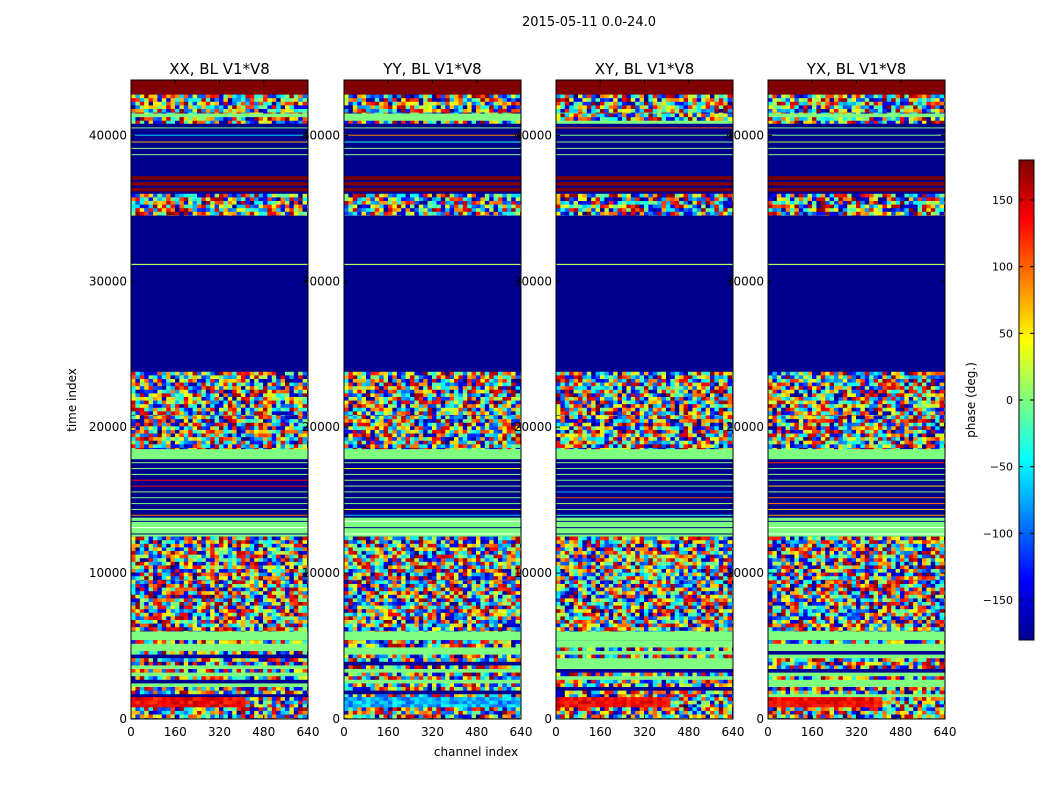  What do you see at coordinates (856, 69) in the screenshot?
I see `panel-title: YX, BL V1*V8` at bounding box center [856, 69].